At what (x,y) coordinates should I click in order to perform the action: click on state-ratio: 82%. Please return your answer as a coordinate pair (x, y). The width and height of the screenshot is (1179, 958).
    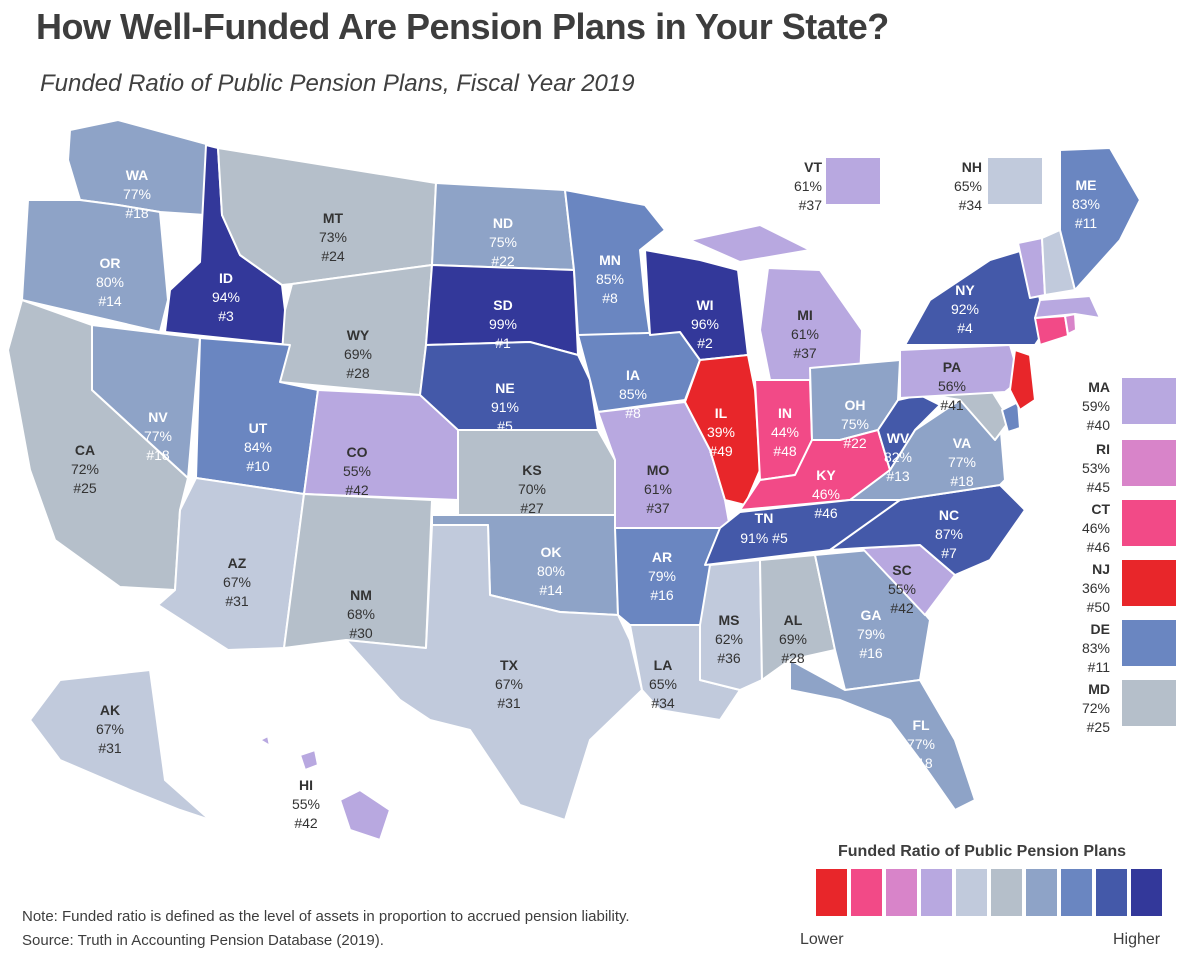
    Looking at the image, I should click on (898, 457).